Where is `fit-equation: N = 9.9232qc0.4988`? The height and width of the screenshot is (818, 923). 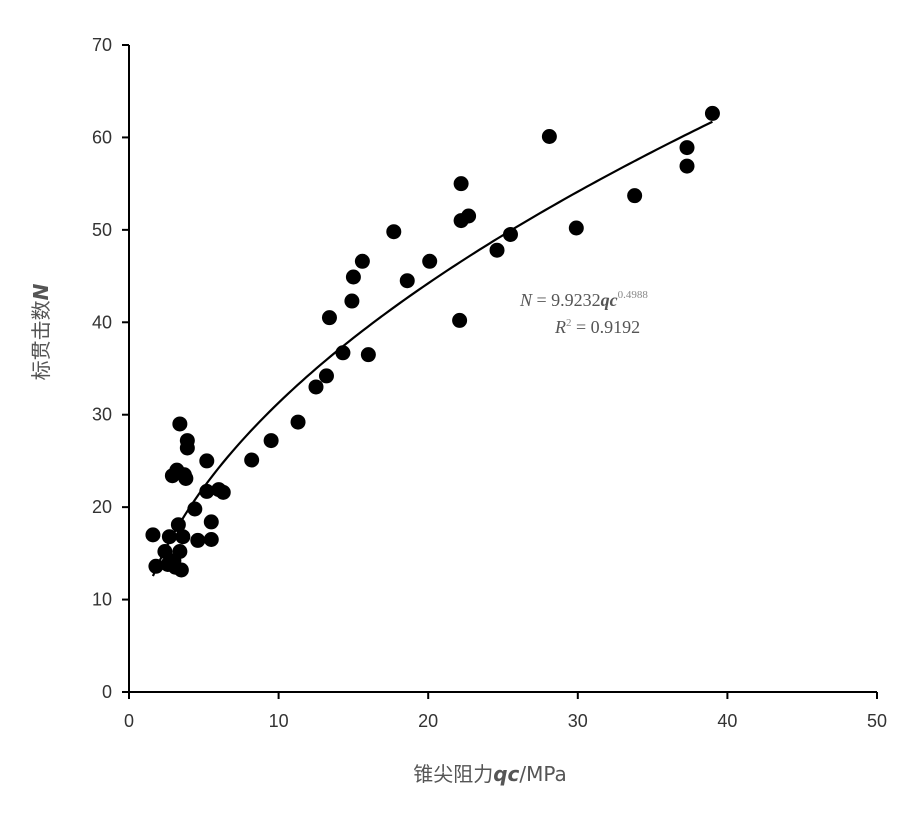
fit-equation: N = 9.9232qc0.4988 is located at coordinates (583, 299).